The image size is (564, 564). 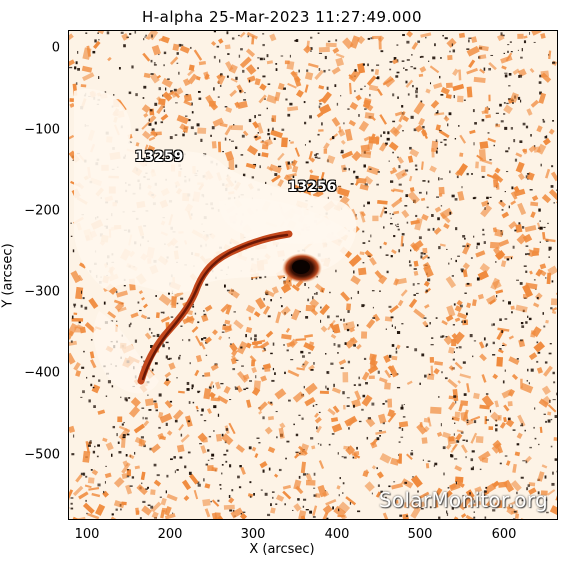 What do you see at coordinates (215, 307) in the screenshot?
I see `filament-core` at bounding box center [215, 307].